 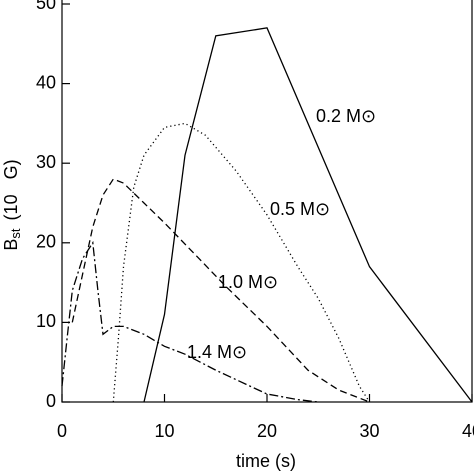 What do you see at coordinates (300, 209) in the screenshot?
I see `series-label: 0.5 M⊙` at bounding box center [300, 209].